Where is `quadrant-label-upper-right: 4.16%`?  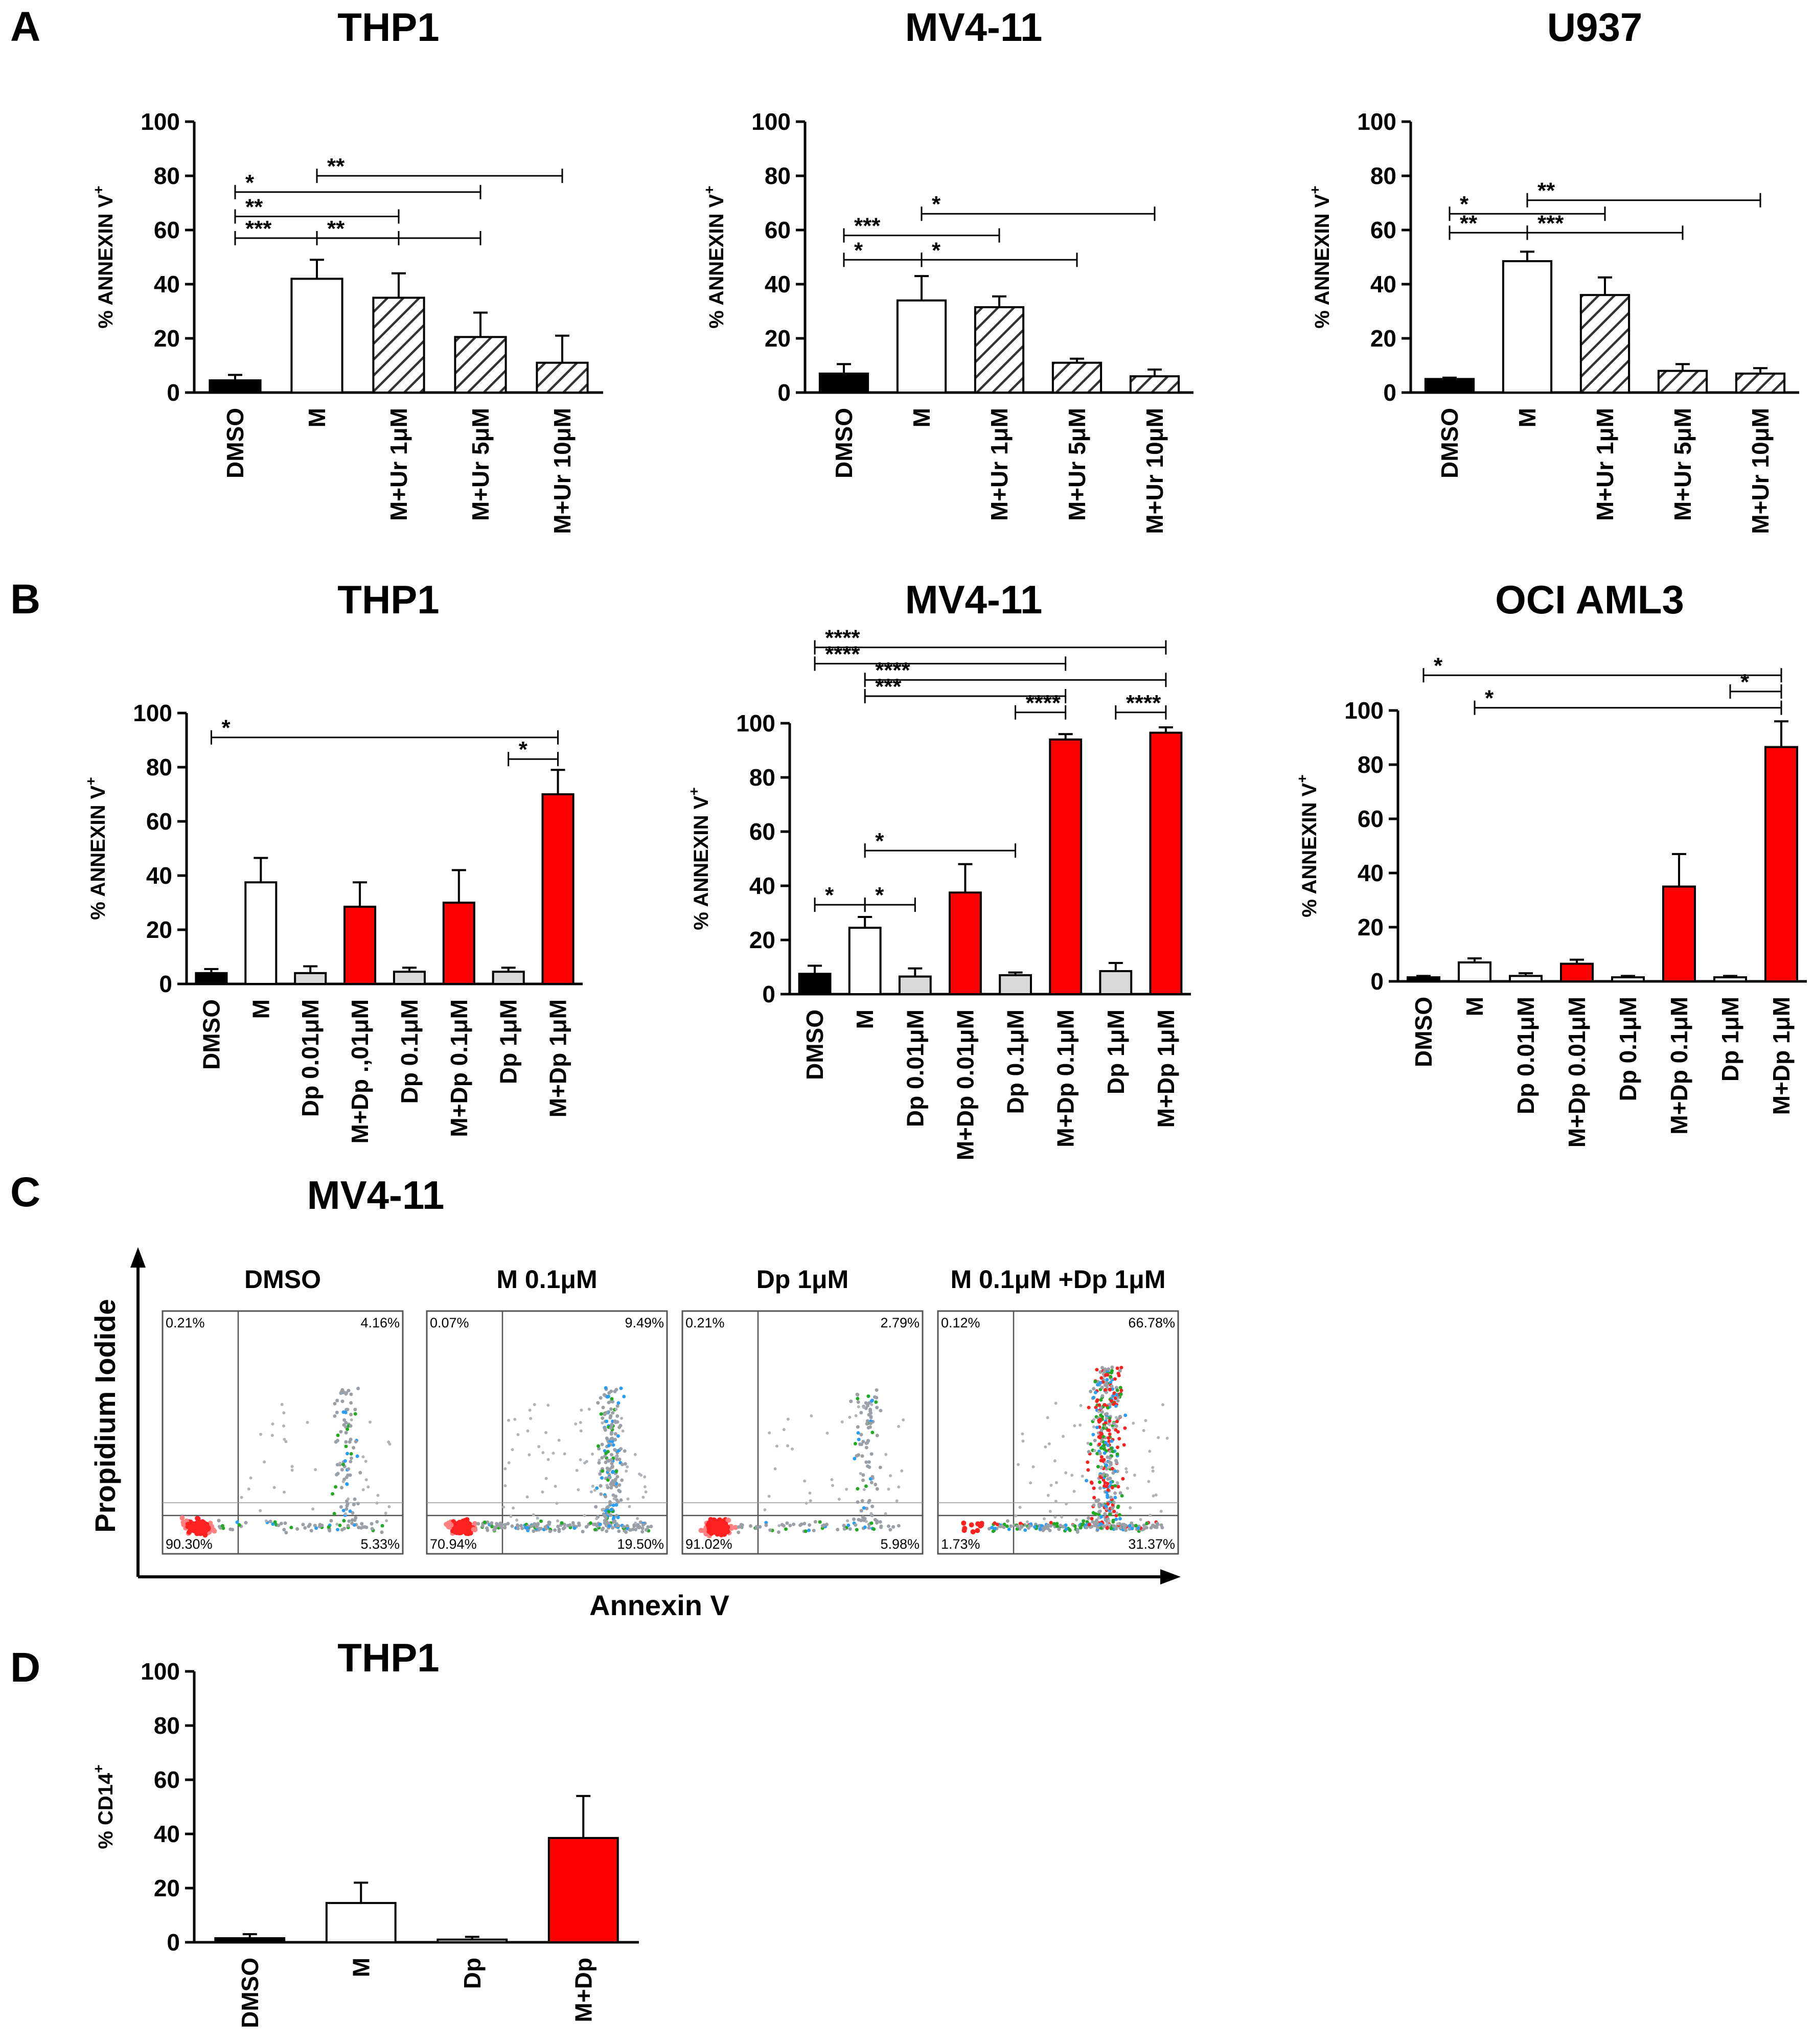
quadrant-label-upper-right: 4.16% is located at coordinates (380, 1322).